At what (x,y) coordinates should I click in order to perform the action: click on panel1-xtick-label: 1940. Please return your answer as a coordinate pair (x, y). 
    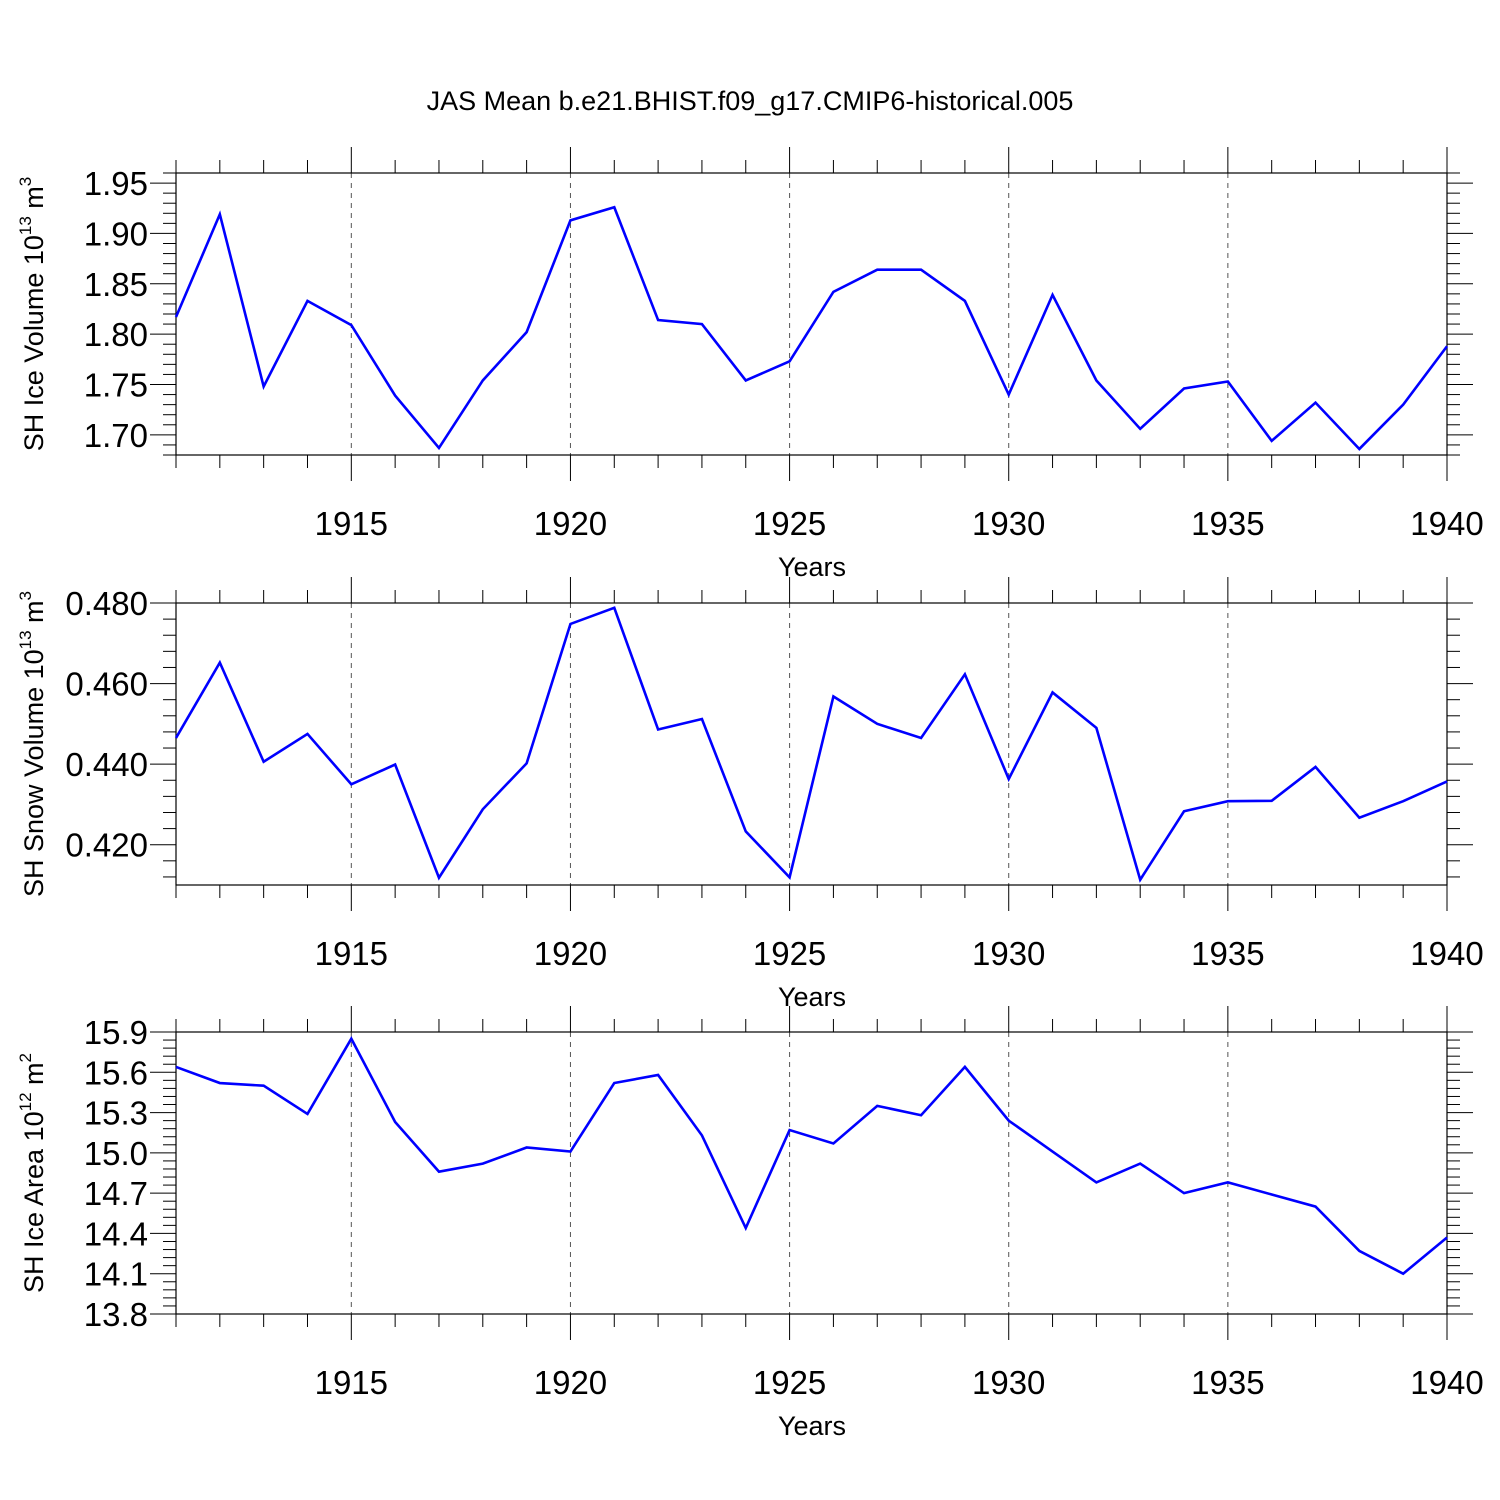
    Looking at the image, I should click on (1446, 523).